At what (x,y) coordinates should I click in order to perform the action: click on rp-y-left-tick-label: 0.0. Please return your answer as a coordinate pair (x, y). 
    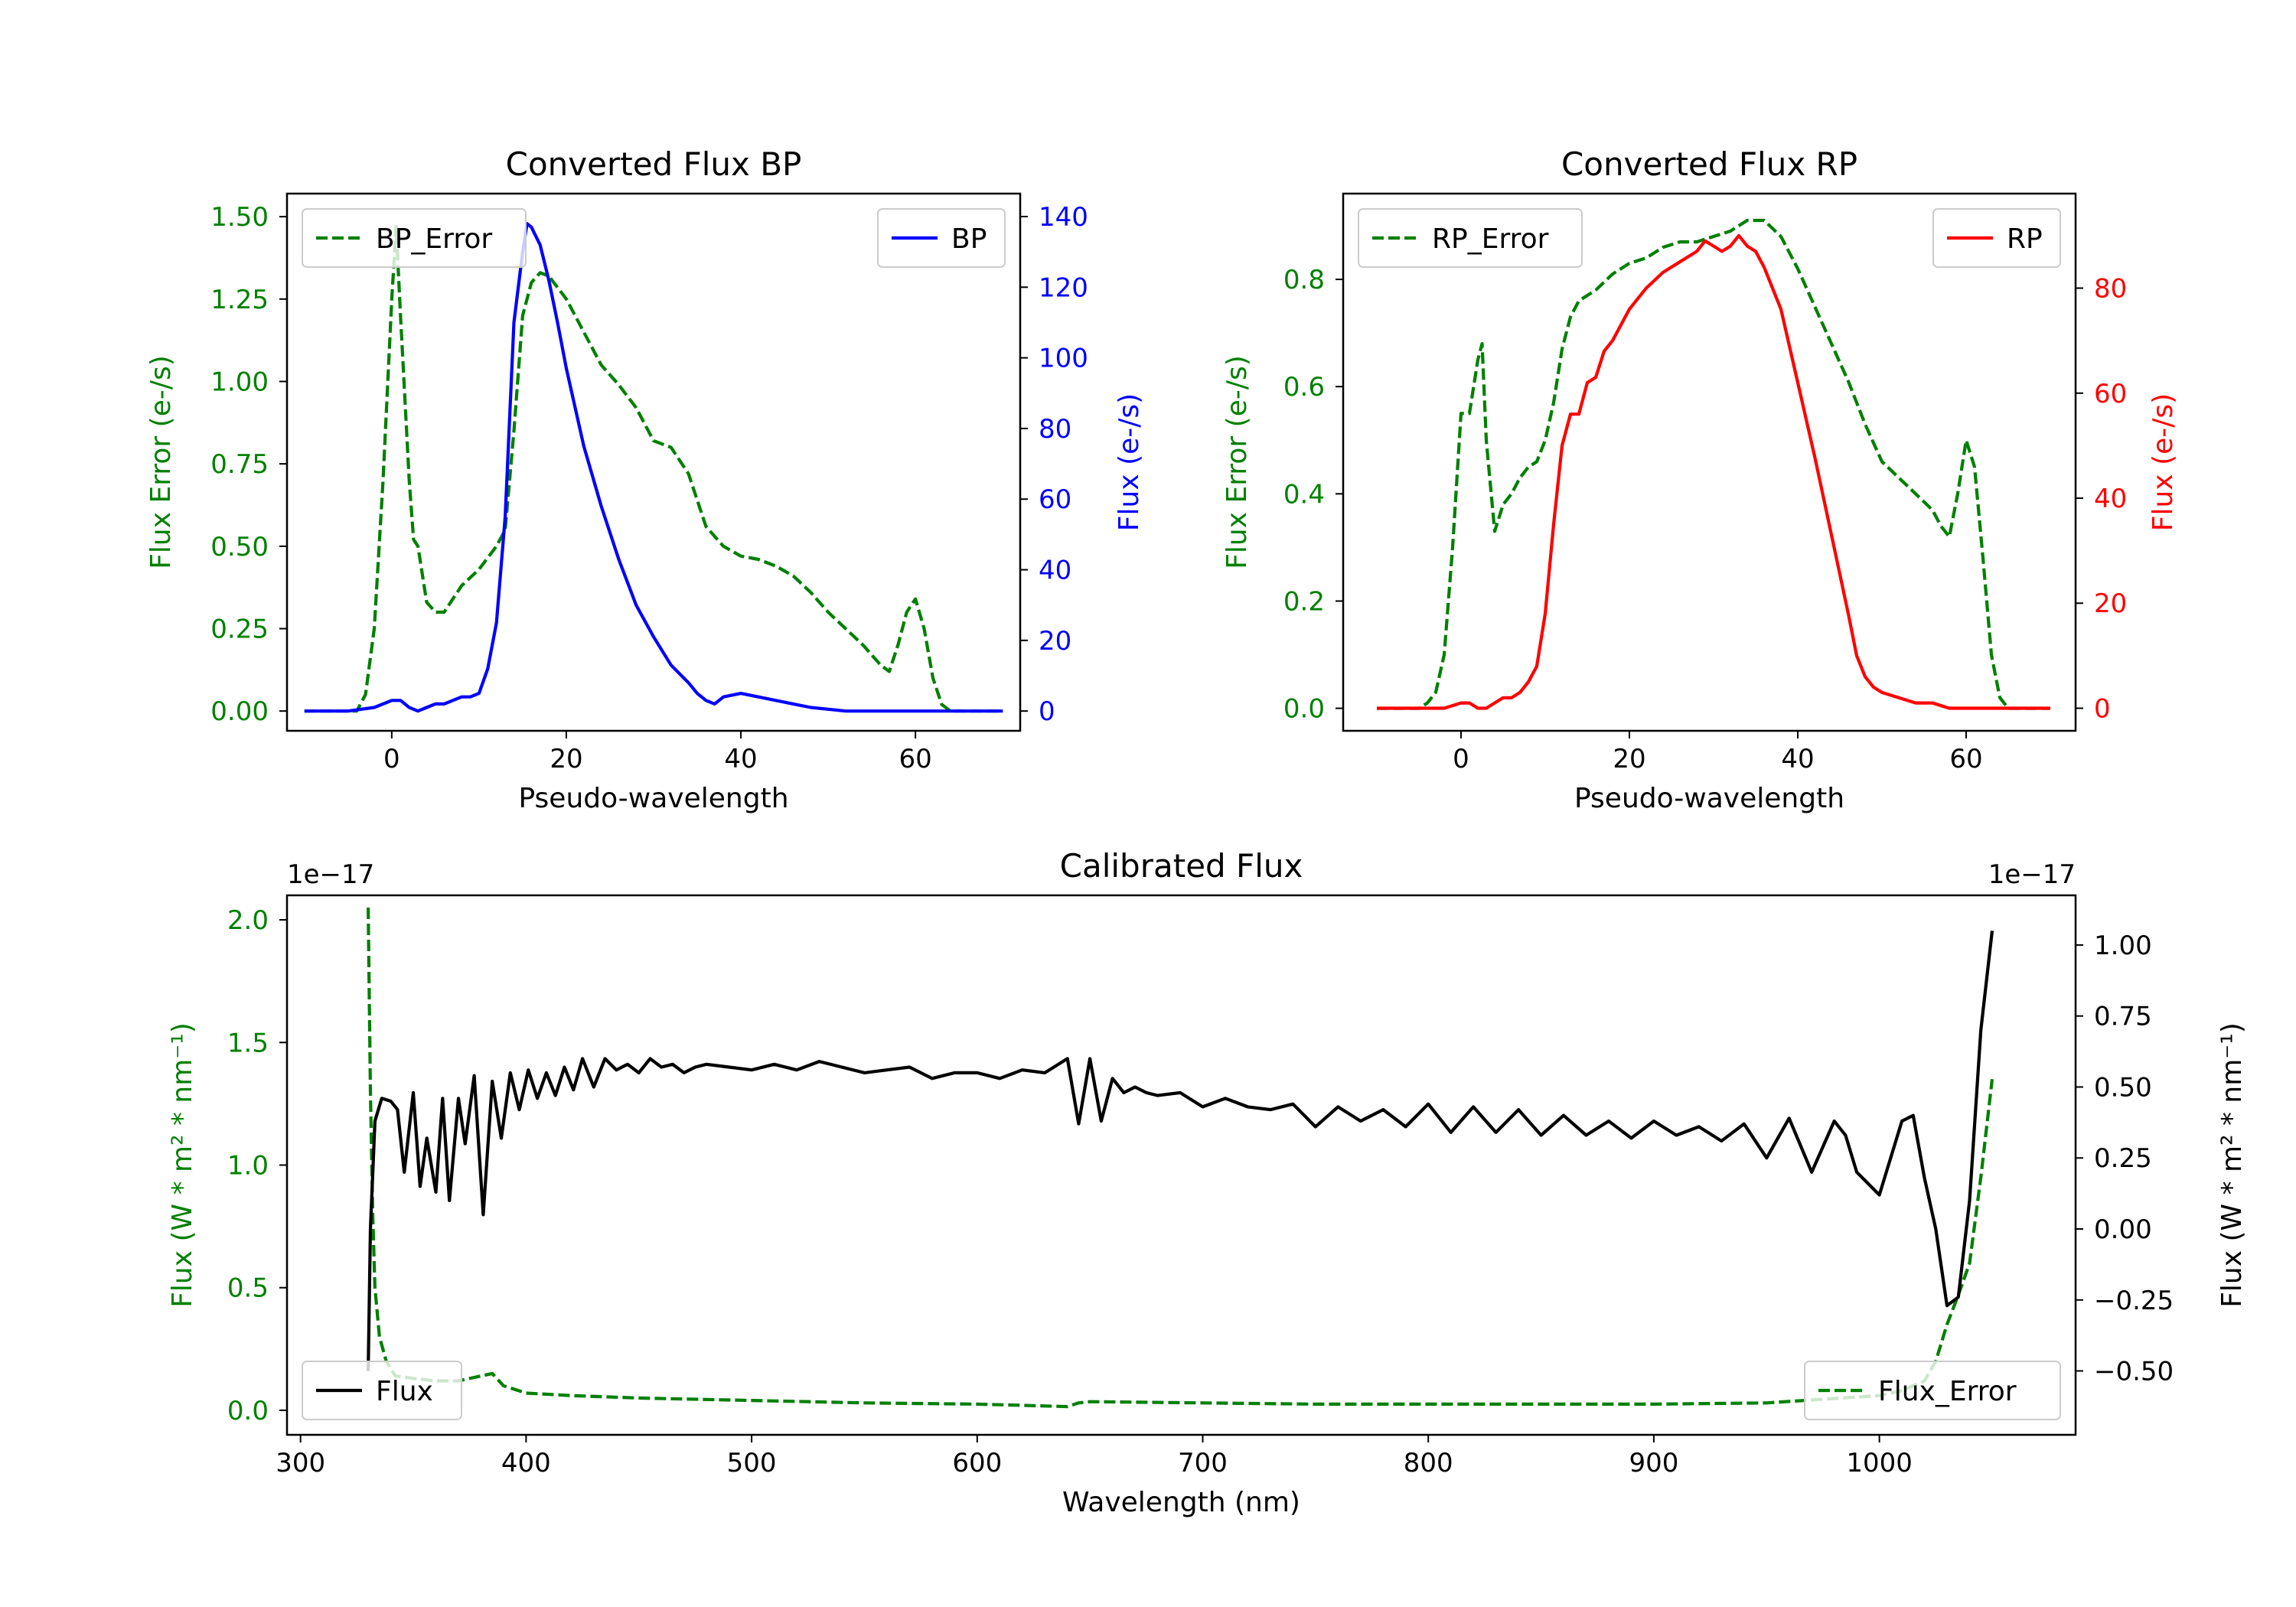
    Looking at the image, I should click on (1304, 709).